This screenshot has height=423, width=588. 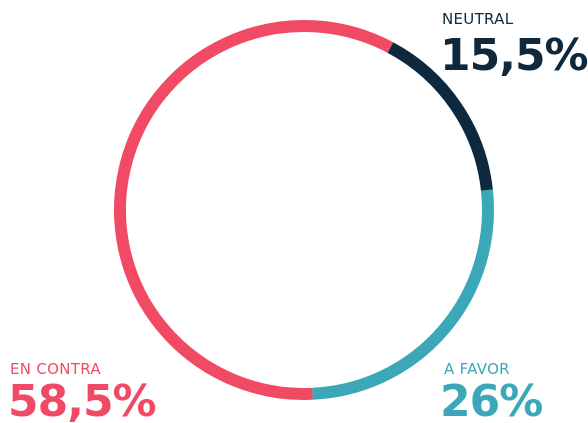 What do you see at coordinates (55, 369) in the screenshot?
I see `segment-name: EN CONTRA` at bounding box center [55, 369].